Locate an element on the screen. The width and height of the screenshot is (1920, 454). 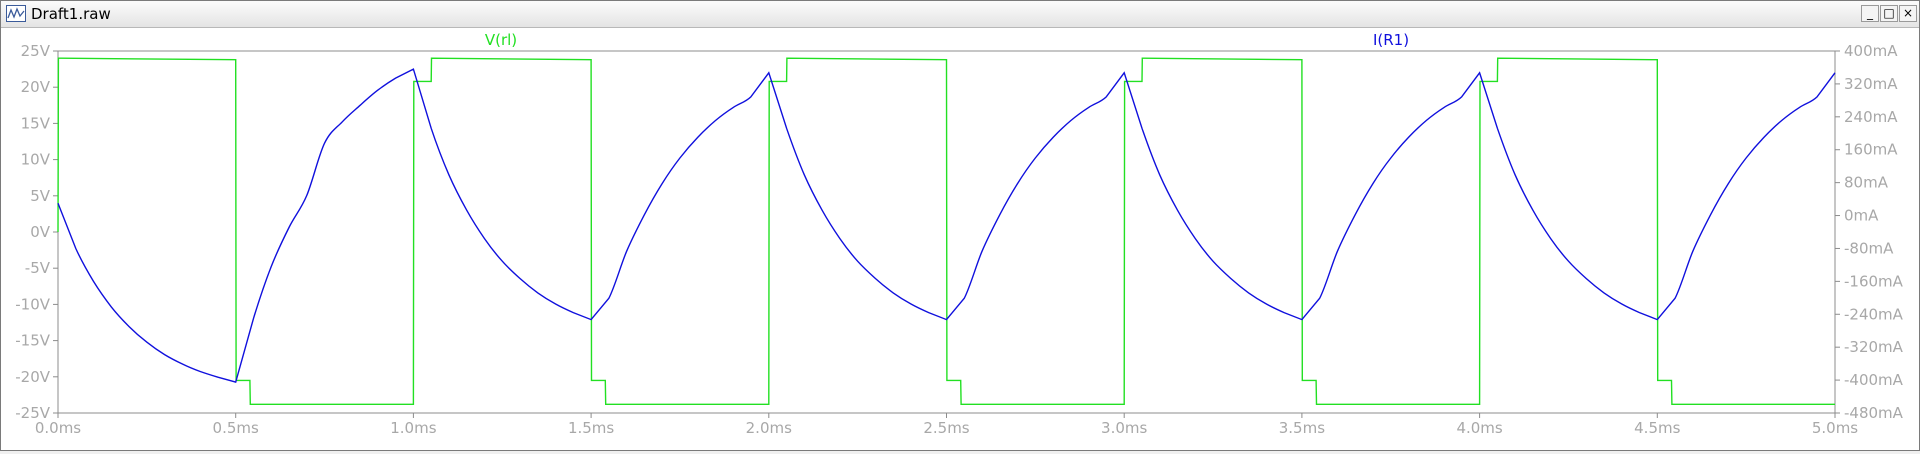
y-left-tick-label: -25V is located at coordinates (32, 413).